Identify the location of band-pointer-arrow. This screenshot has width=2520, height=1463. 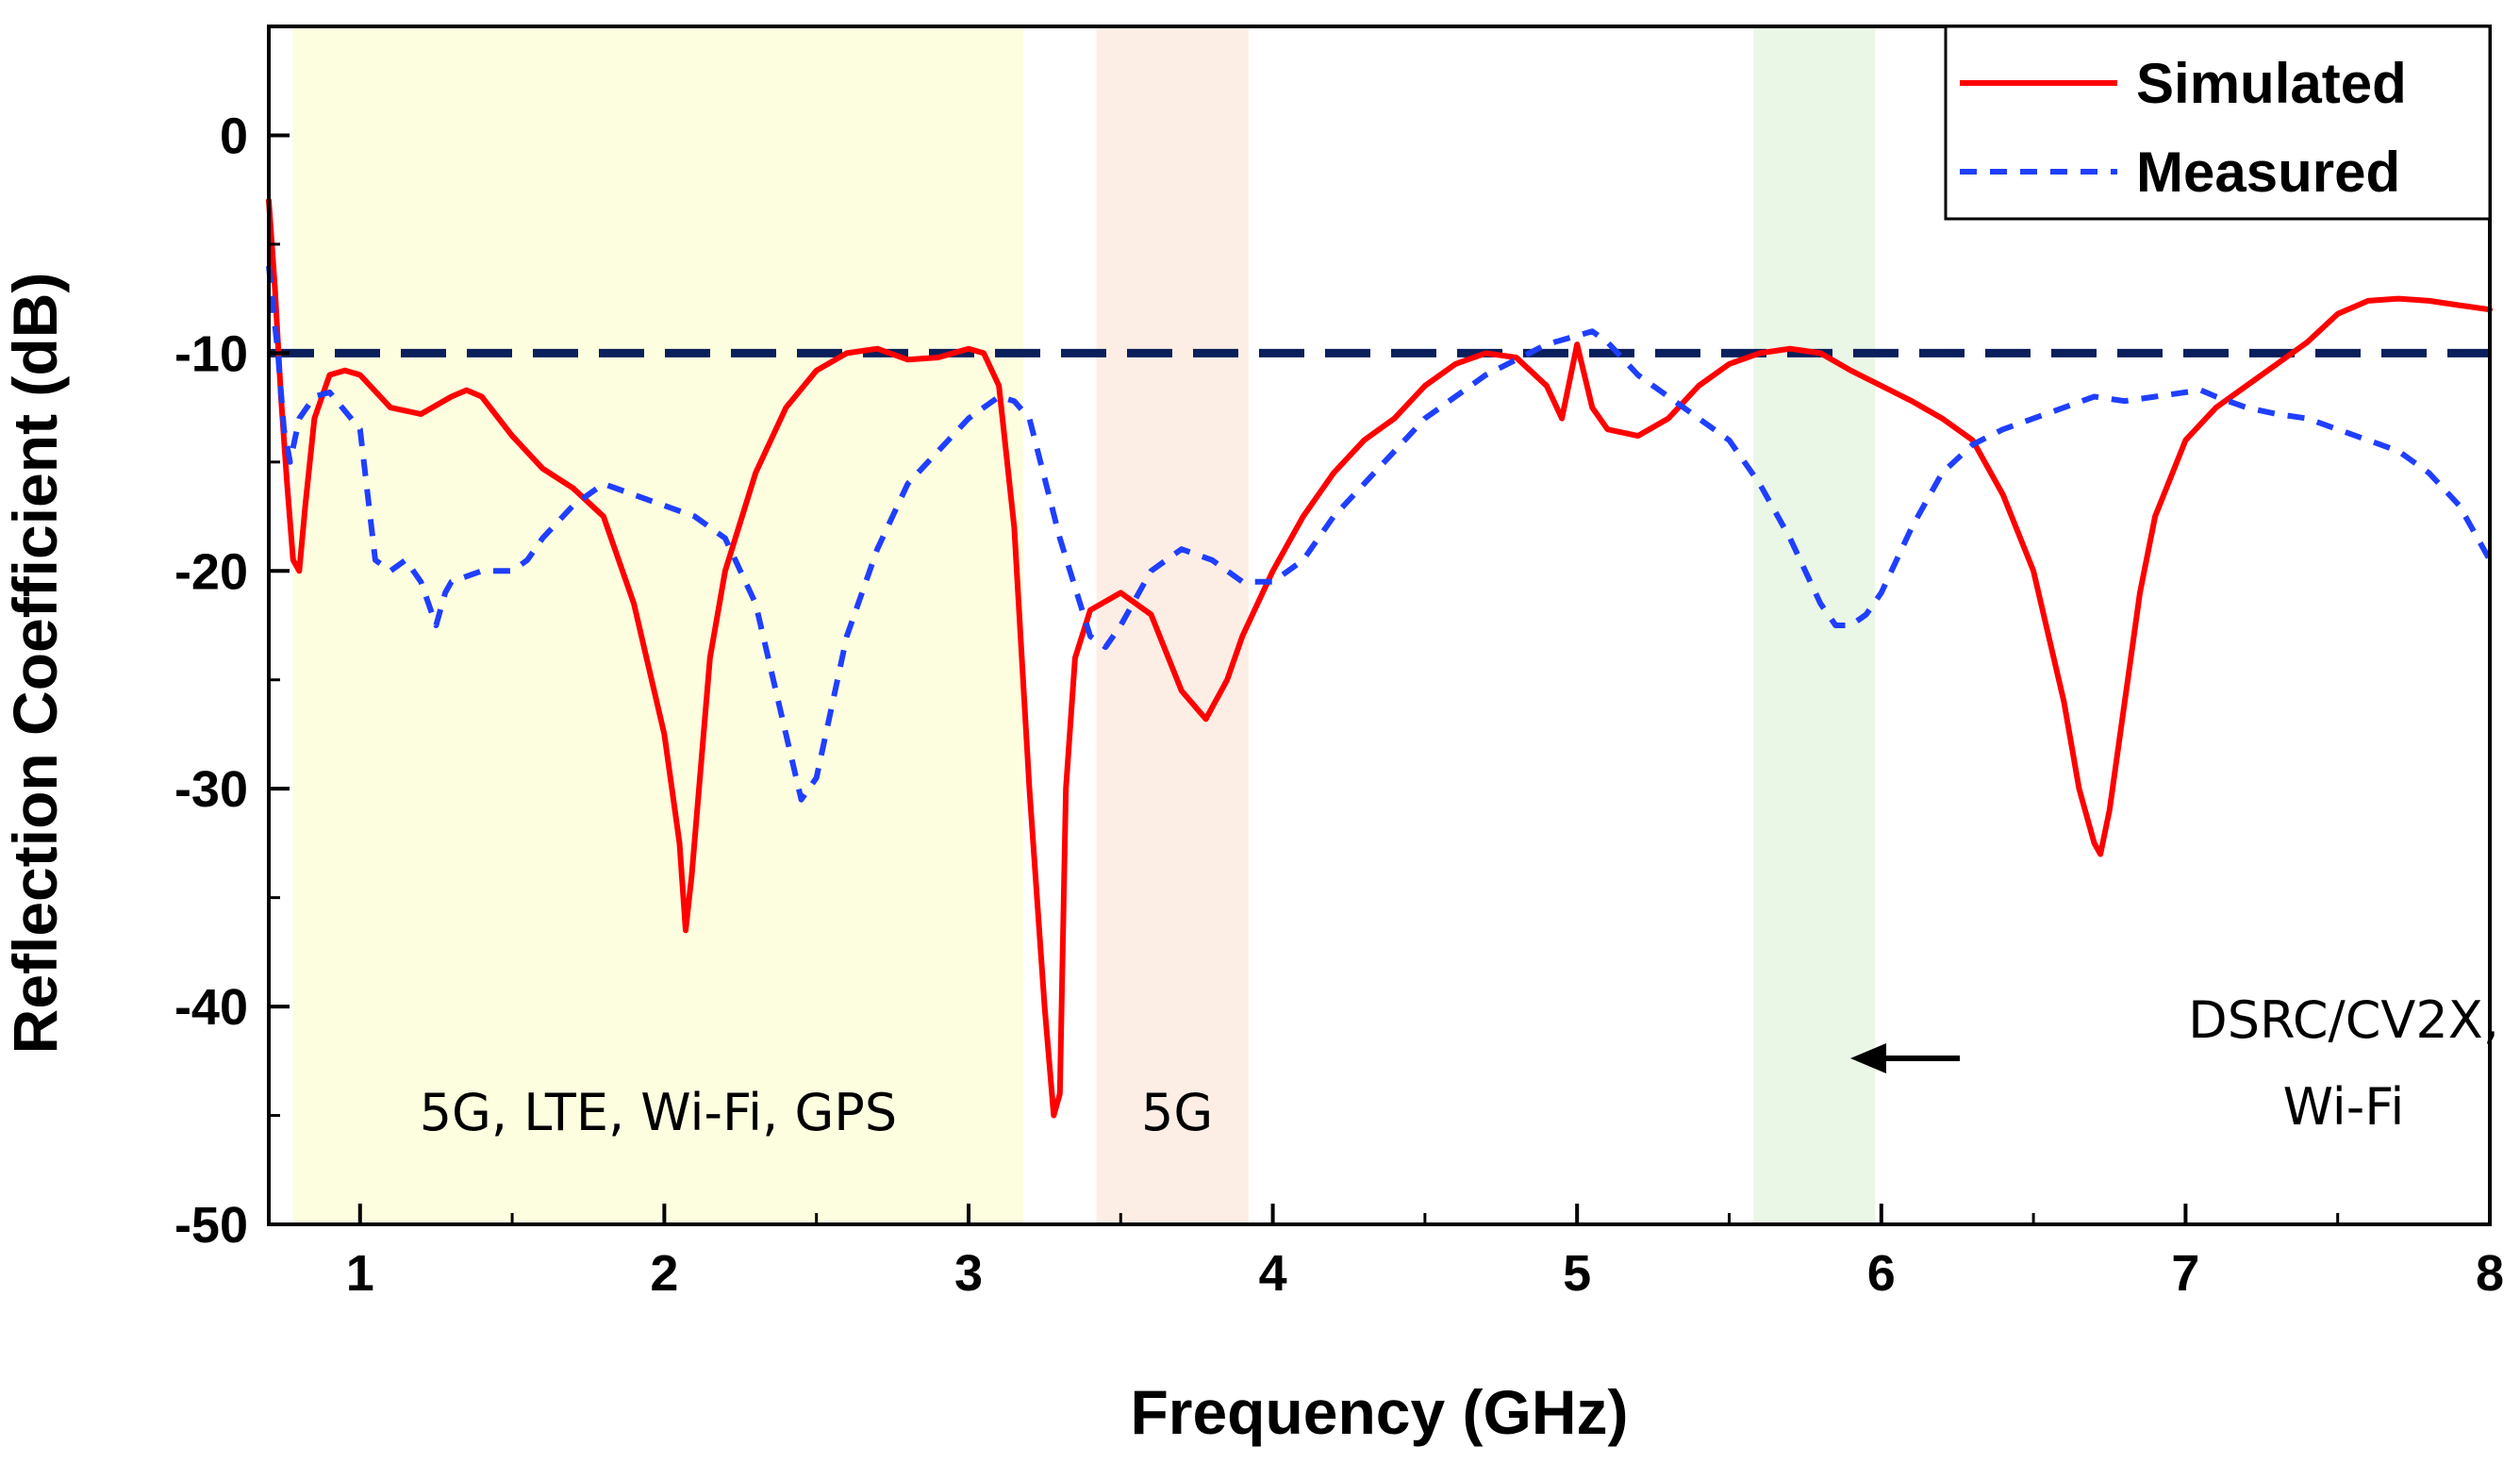
(1905, 1058).